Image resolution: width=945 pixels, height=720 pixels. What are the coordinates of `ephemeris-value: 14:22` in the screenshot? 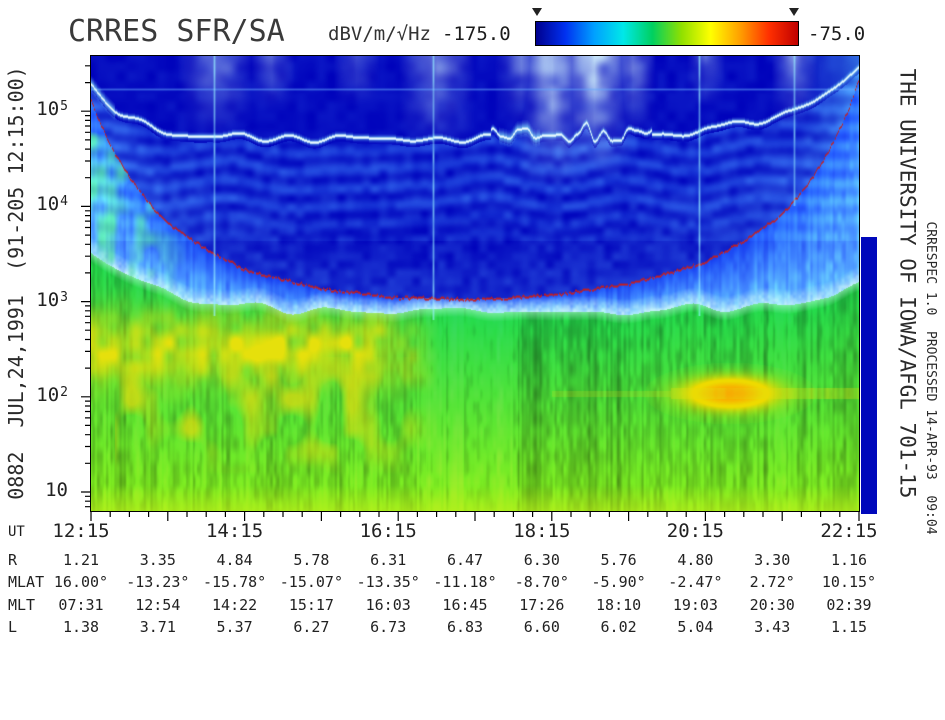 It's located at (235, 605).